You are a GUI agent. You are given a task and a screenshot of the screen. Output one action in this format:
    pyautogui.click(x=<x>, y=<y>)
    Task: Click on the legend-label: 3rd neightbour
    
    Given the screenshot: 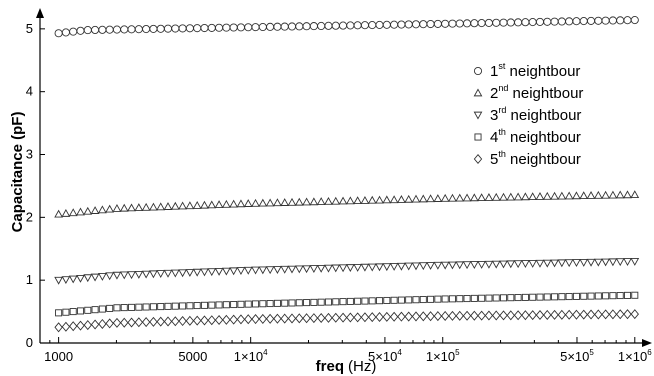 What is the action you would take?
    pyautogui.click(x=535, y=114)
    